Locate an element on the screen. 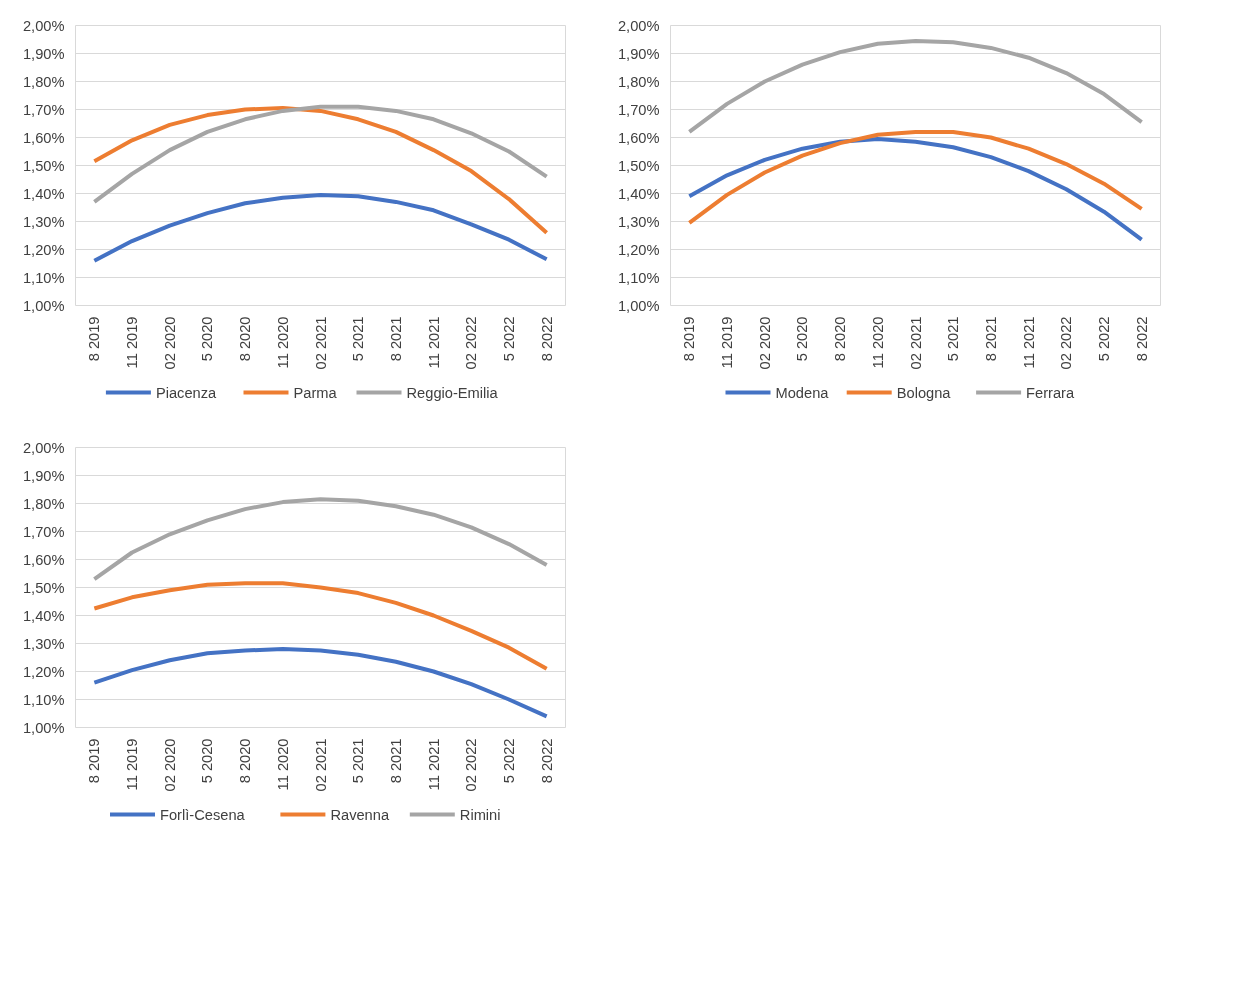 This screenshot has height=989, width=1238. legend-label: Modena is located at coordinates (802, 392).